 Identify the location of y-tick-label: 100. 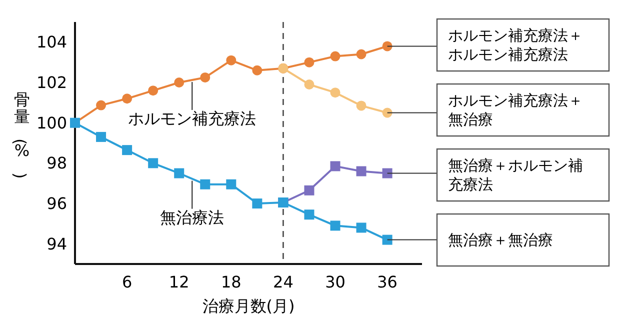
(51, 122).